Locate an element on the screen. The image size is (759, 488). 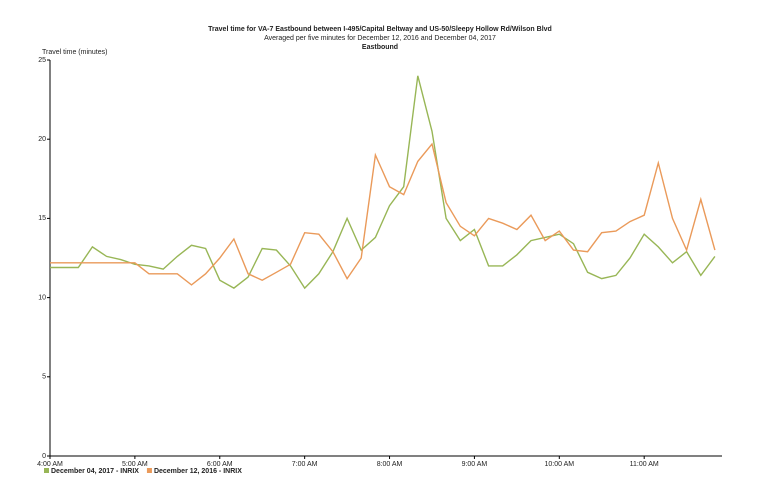
y-tick-label: 25 is located at coordinates (42, 60).